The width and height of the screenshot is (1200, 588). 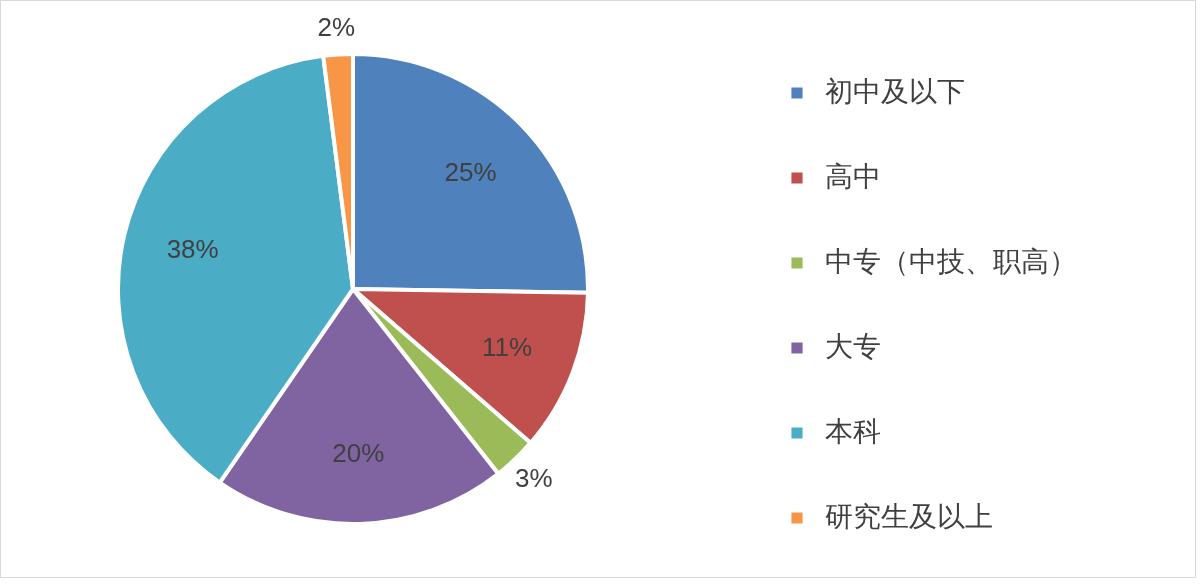 What do you see at coordinates (909, 516) in the screenshot?
I see `legend-label: 研究生及以上` at bounding box center [909, 516].